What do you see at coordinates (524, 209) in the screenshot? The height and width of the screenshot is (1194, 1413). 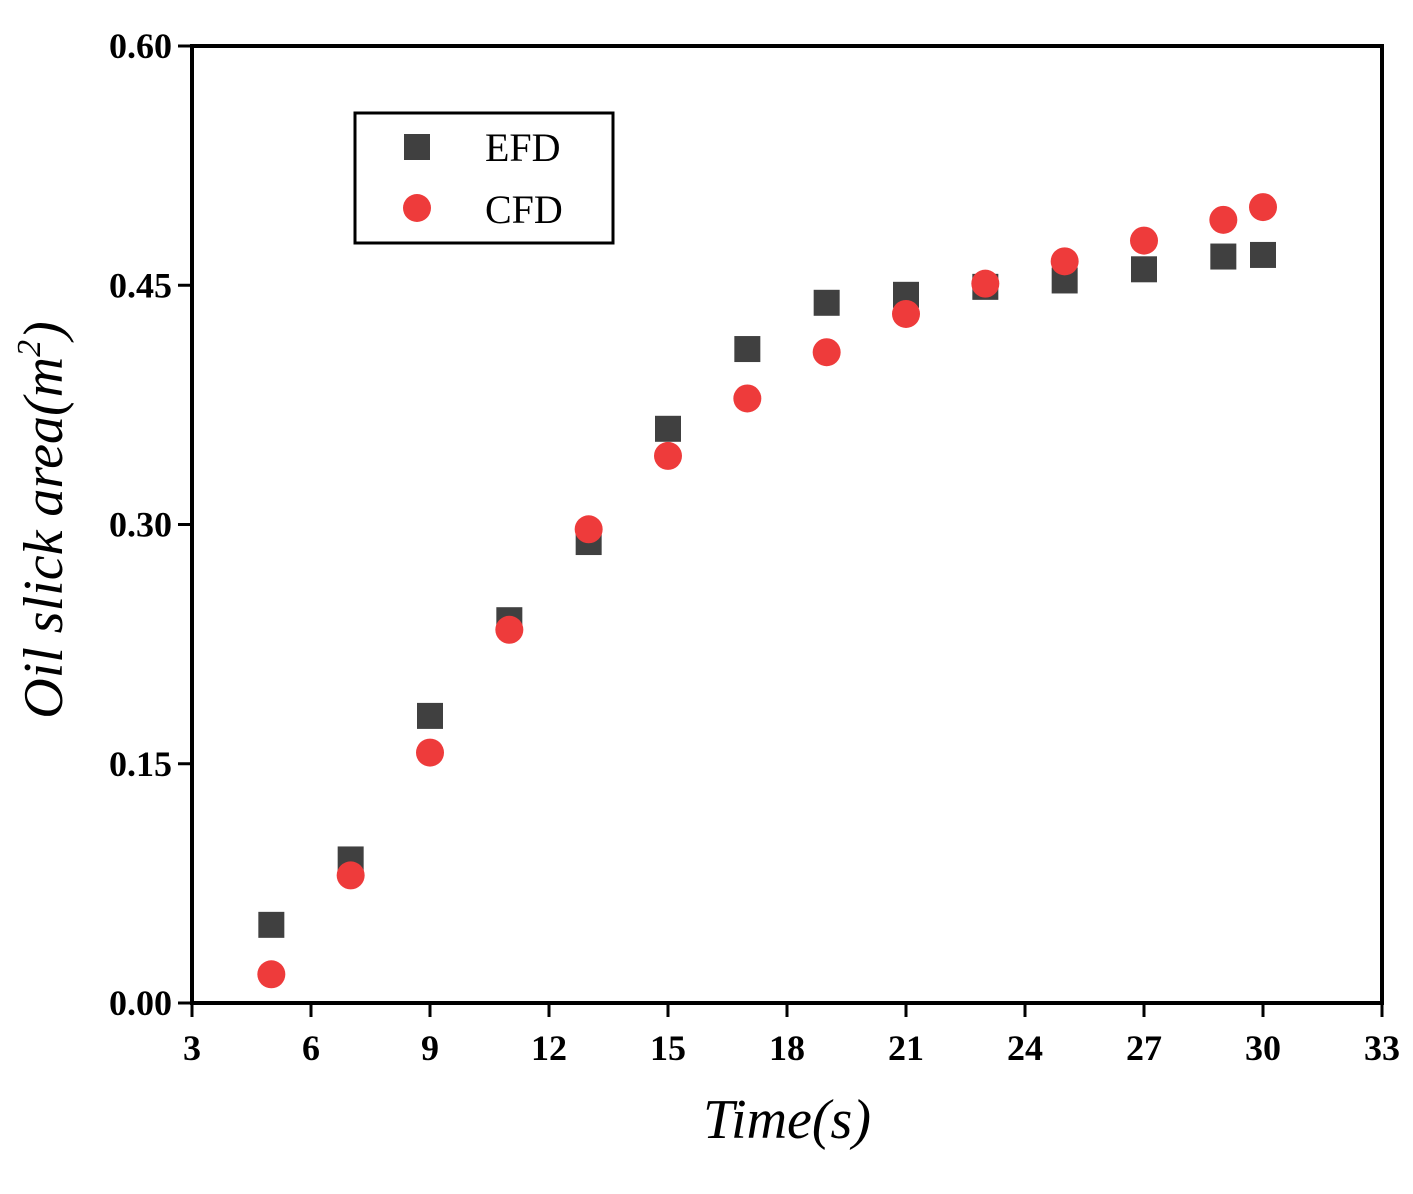 I see `legend-cfd-label: CFD` at bounding box center [524, 209].